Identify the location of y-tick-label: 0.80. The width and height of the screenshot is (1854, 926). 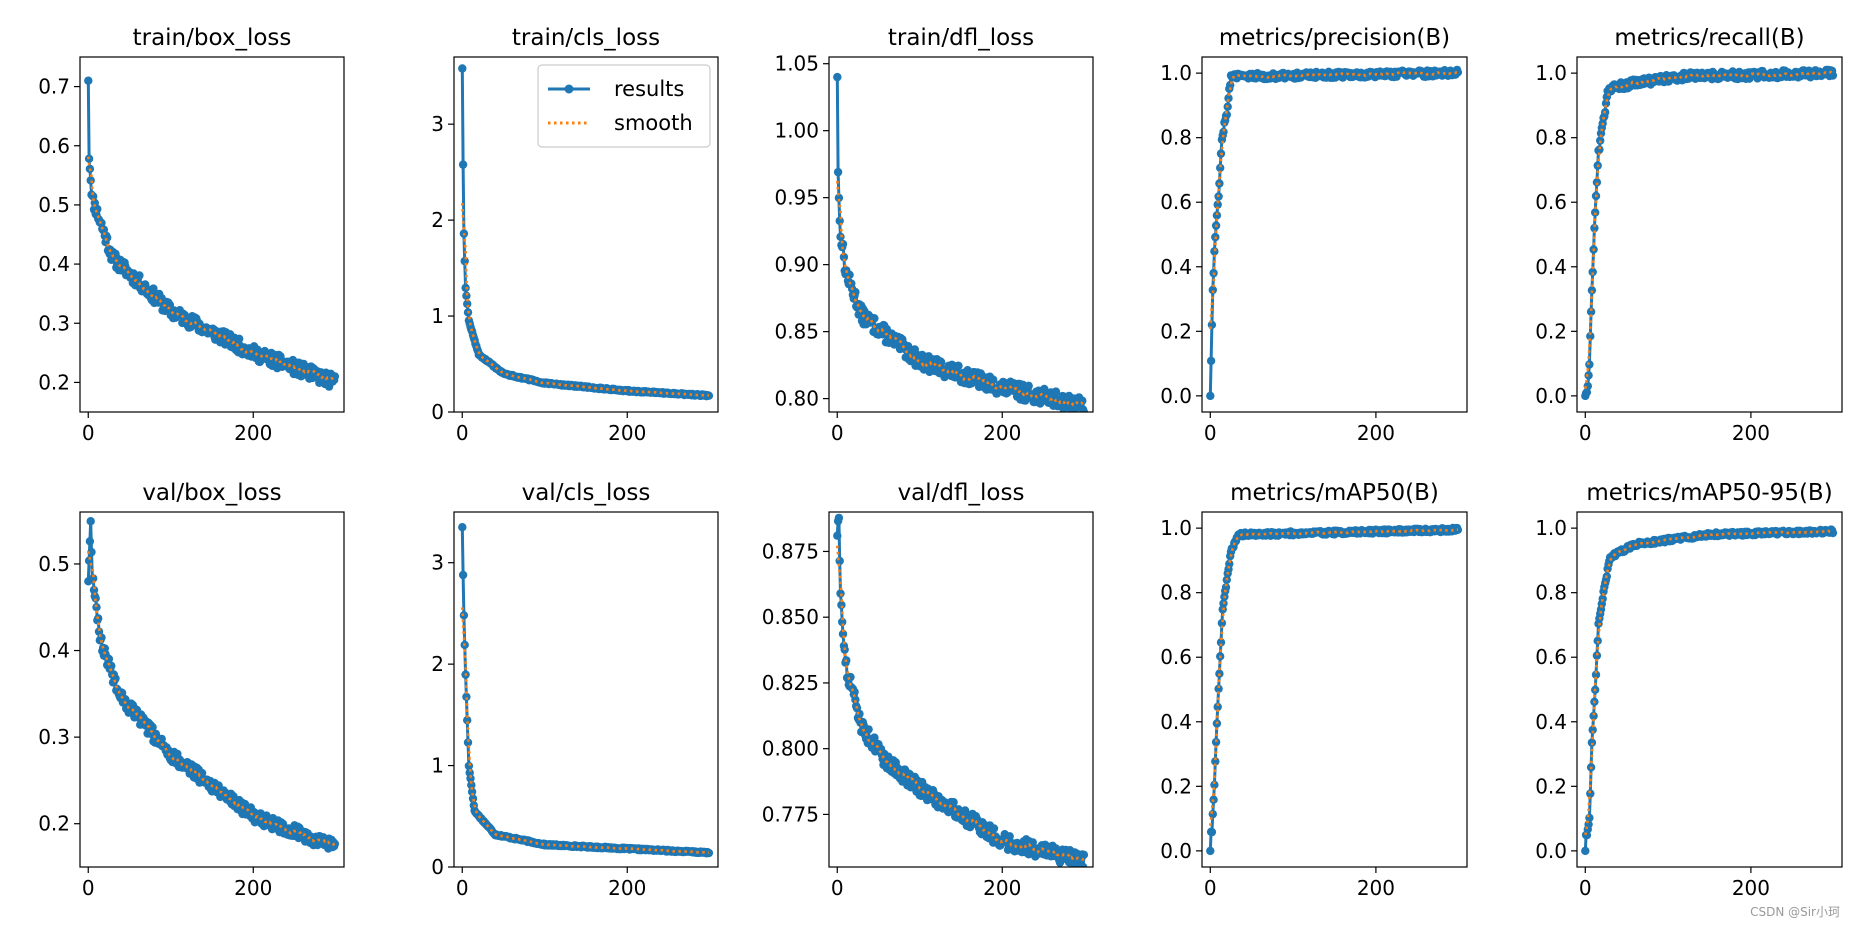
(796, 399).